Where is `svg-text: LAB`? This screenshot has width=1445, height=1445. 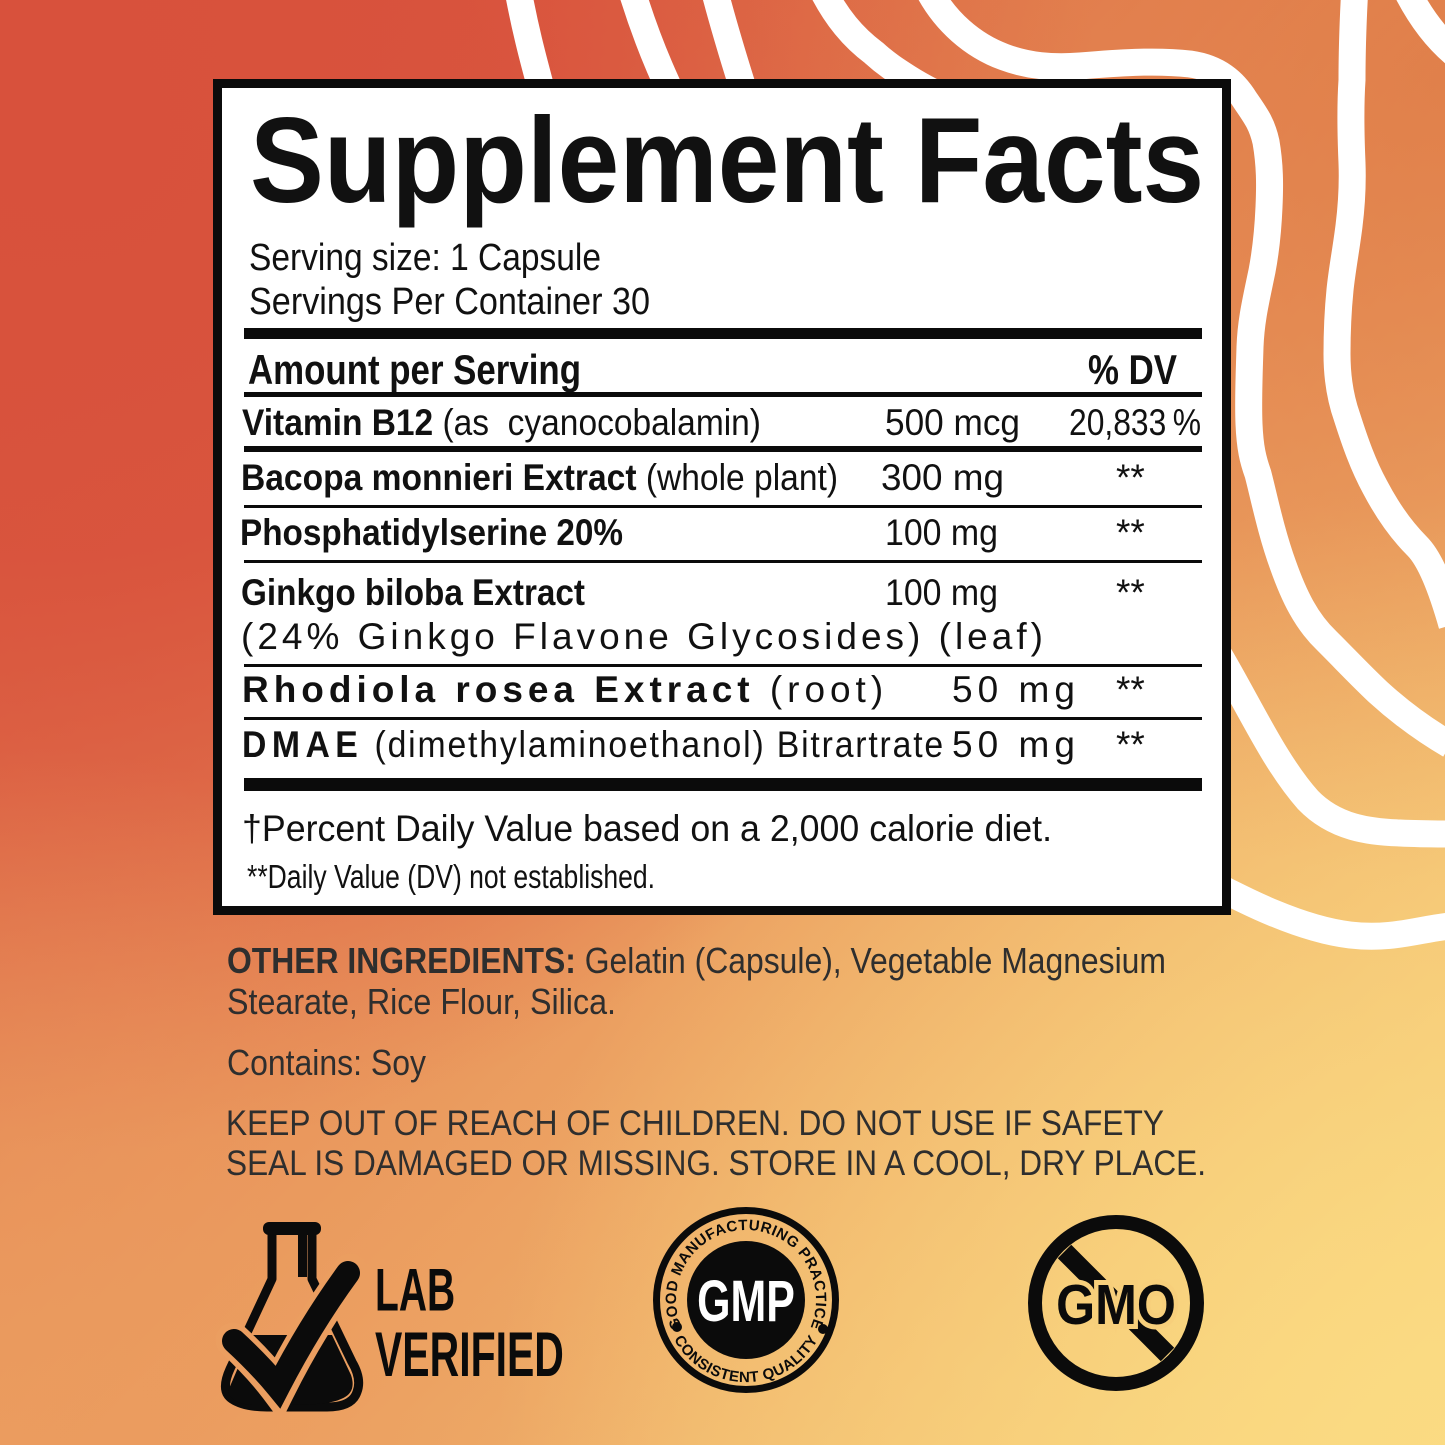
svg-text: LAB is located at coordinates (415, 1290).